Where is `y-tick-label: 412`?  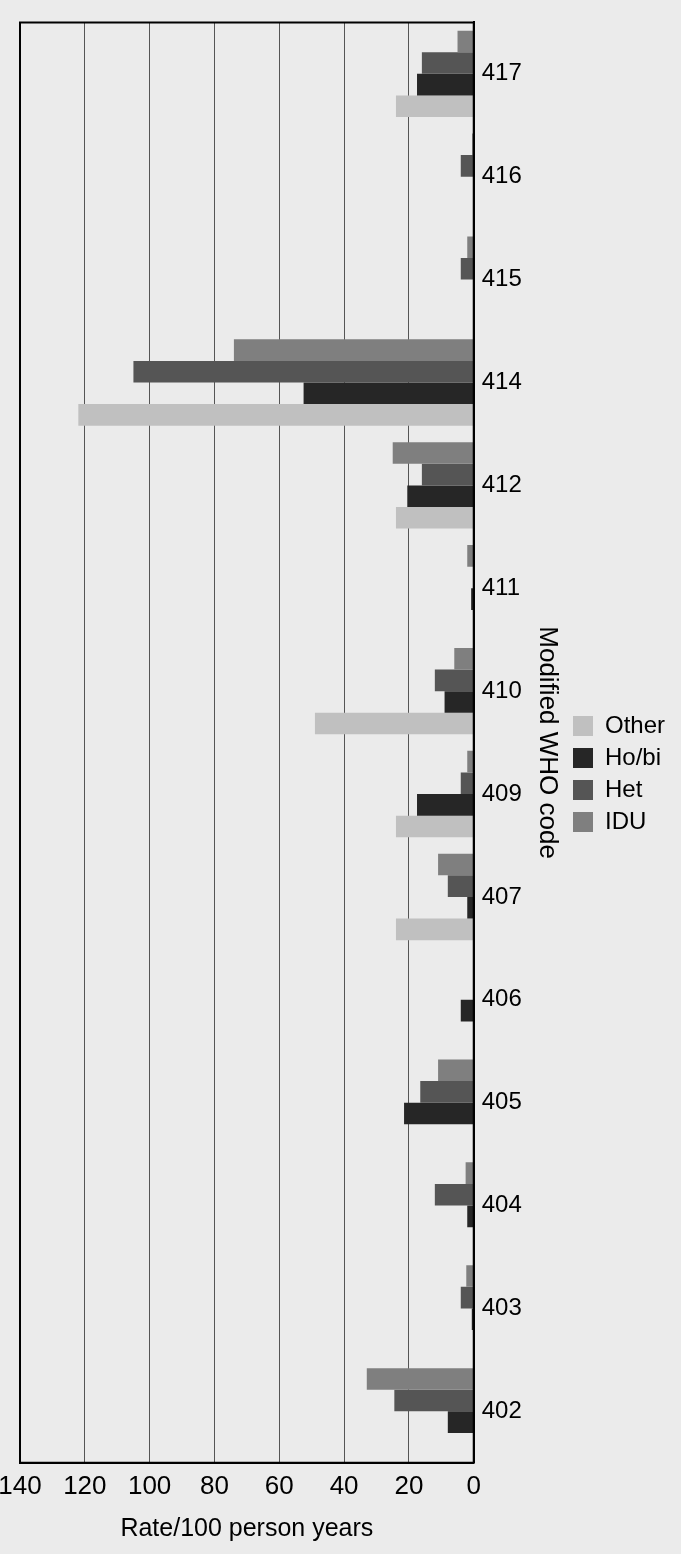 y-tick-label: 412 is located at coordinates (501, 484).